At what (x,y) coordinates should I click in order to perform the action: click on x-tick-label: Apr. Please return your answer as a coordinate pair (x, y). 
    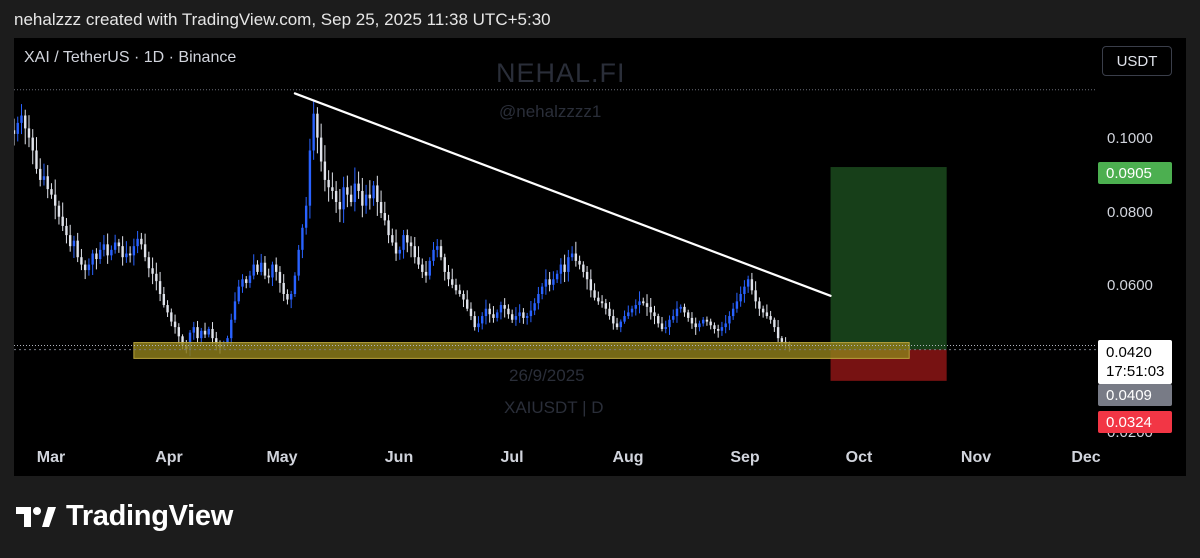
    Looking at the image, I should click on (169, 457).